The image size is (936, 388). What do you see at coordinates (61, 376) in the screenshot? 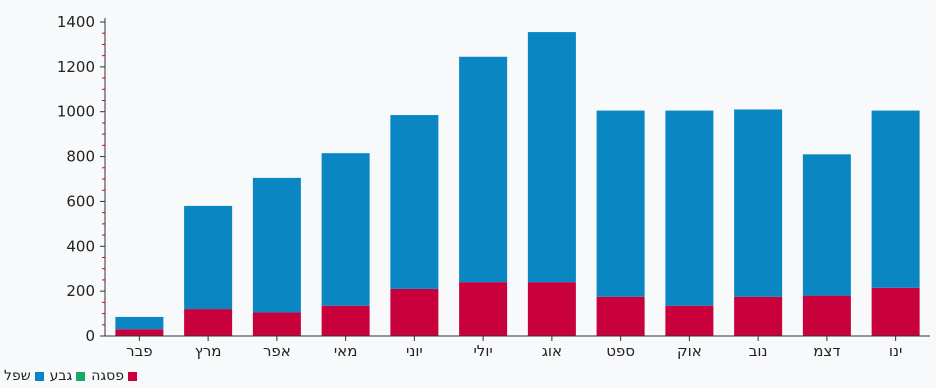
I see `legend-label-mid: גבע` at bounding box center [61, 376].